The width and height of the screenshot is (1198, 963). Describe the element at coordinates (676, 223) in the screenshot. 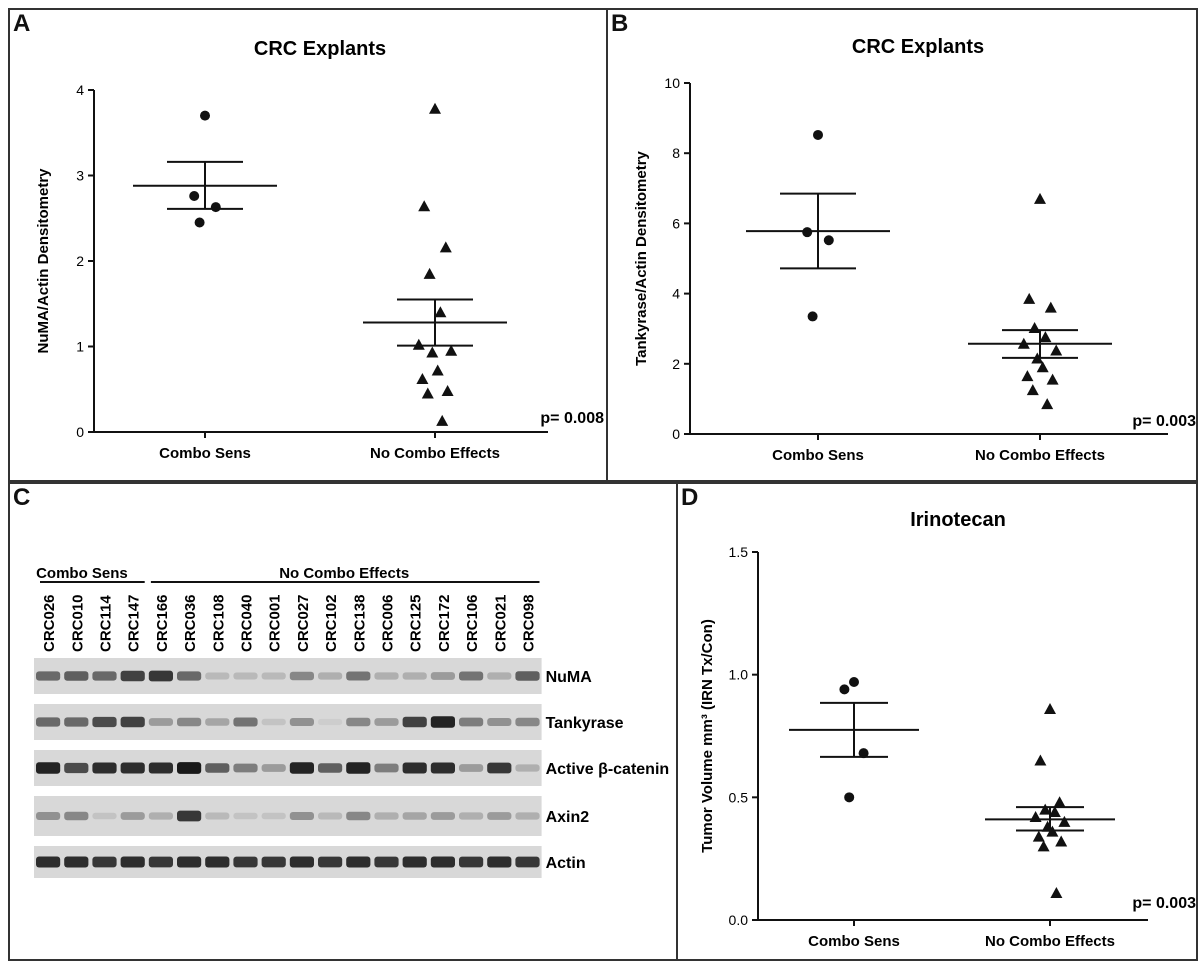

I see `y-tick-label: 6` at that location.